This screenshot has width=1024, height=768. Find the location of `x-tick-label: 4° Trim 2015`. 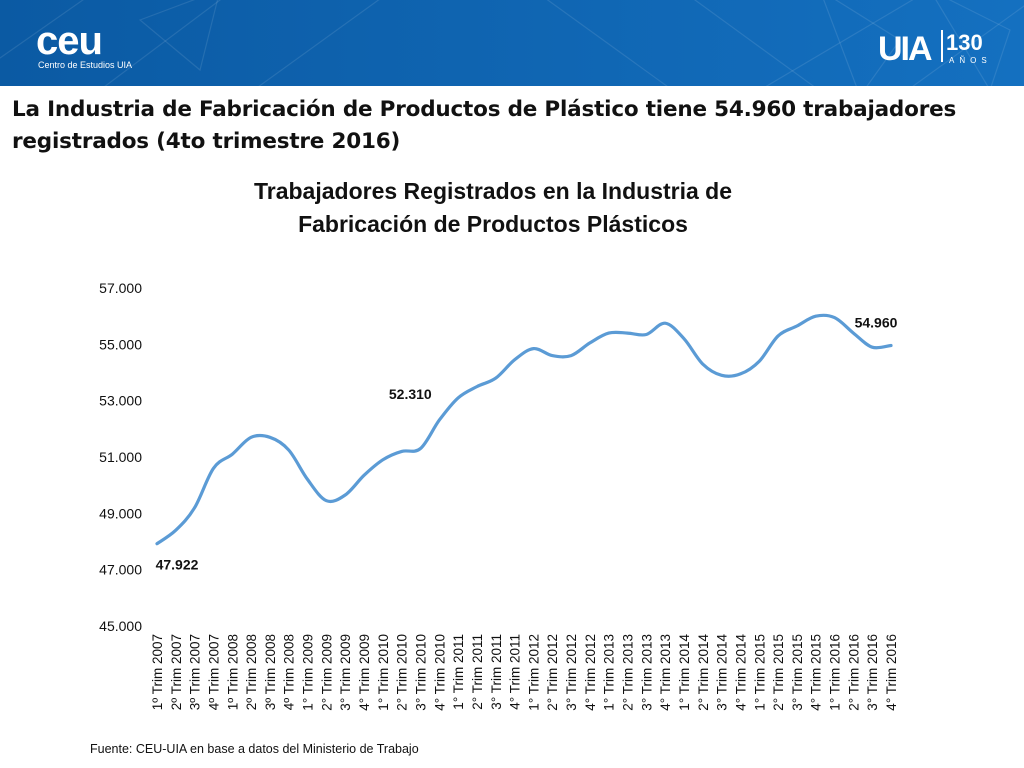

x-tick-label: 4° Trim 2015 is located at coordinates (816, 672).